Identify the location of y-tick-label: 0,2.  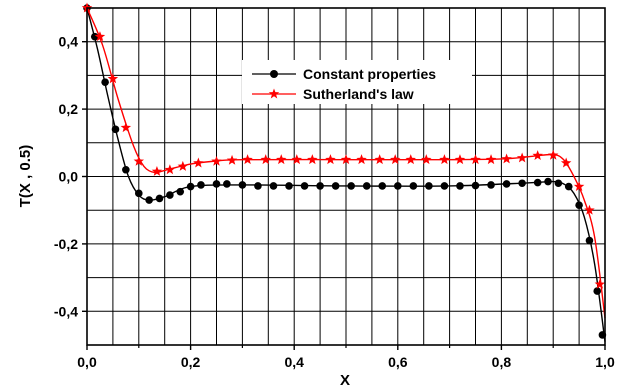
(69, 109).